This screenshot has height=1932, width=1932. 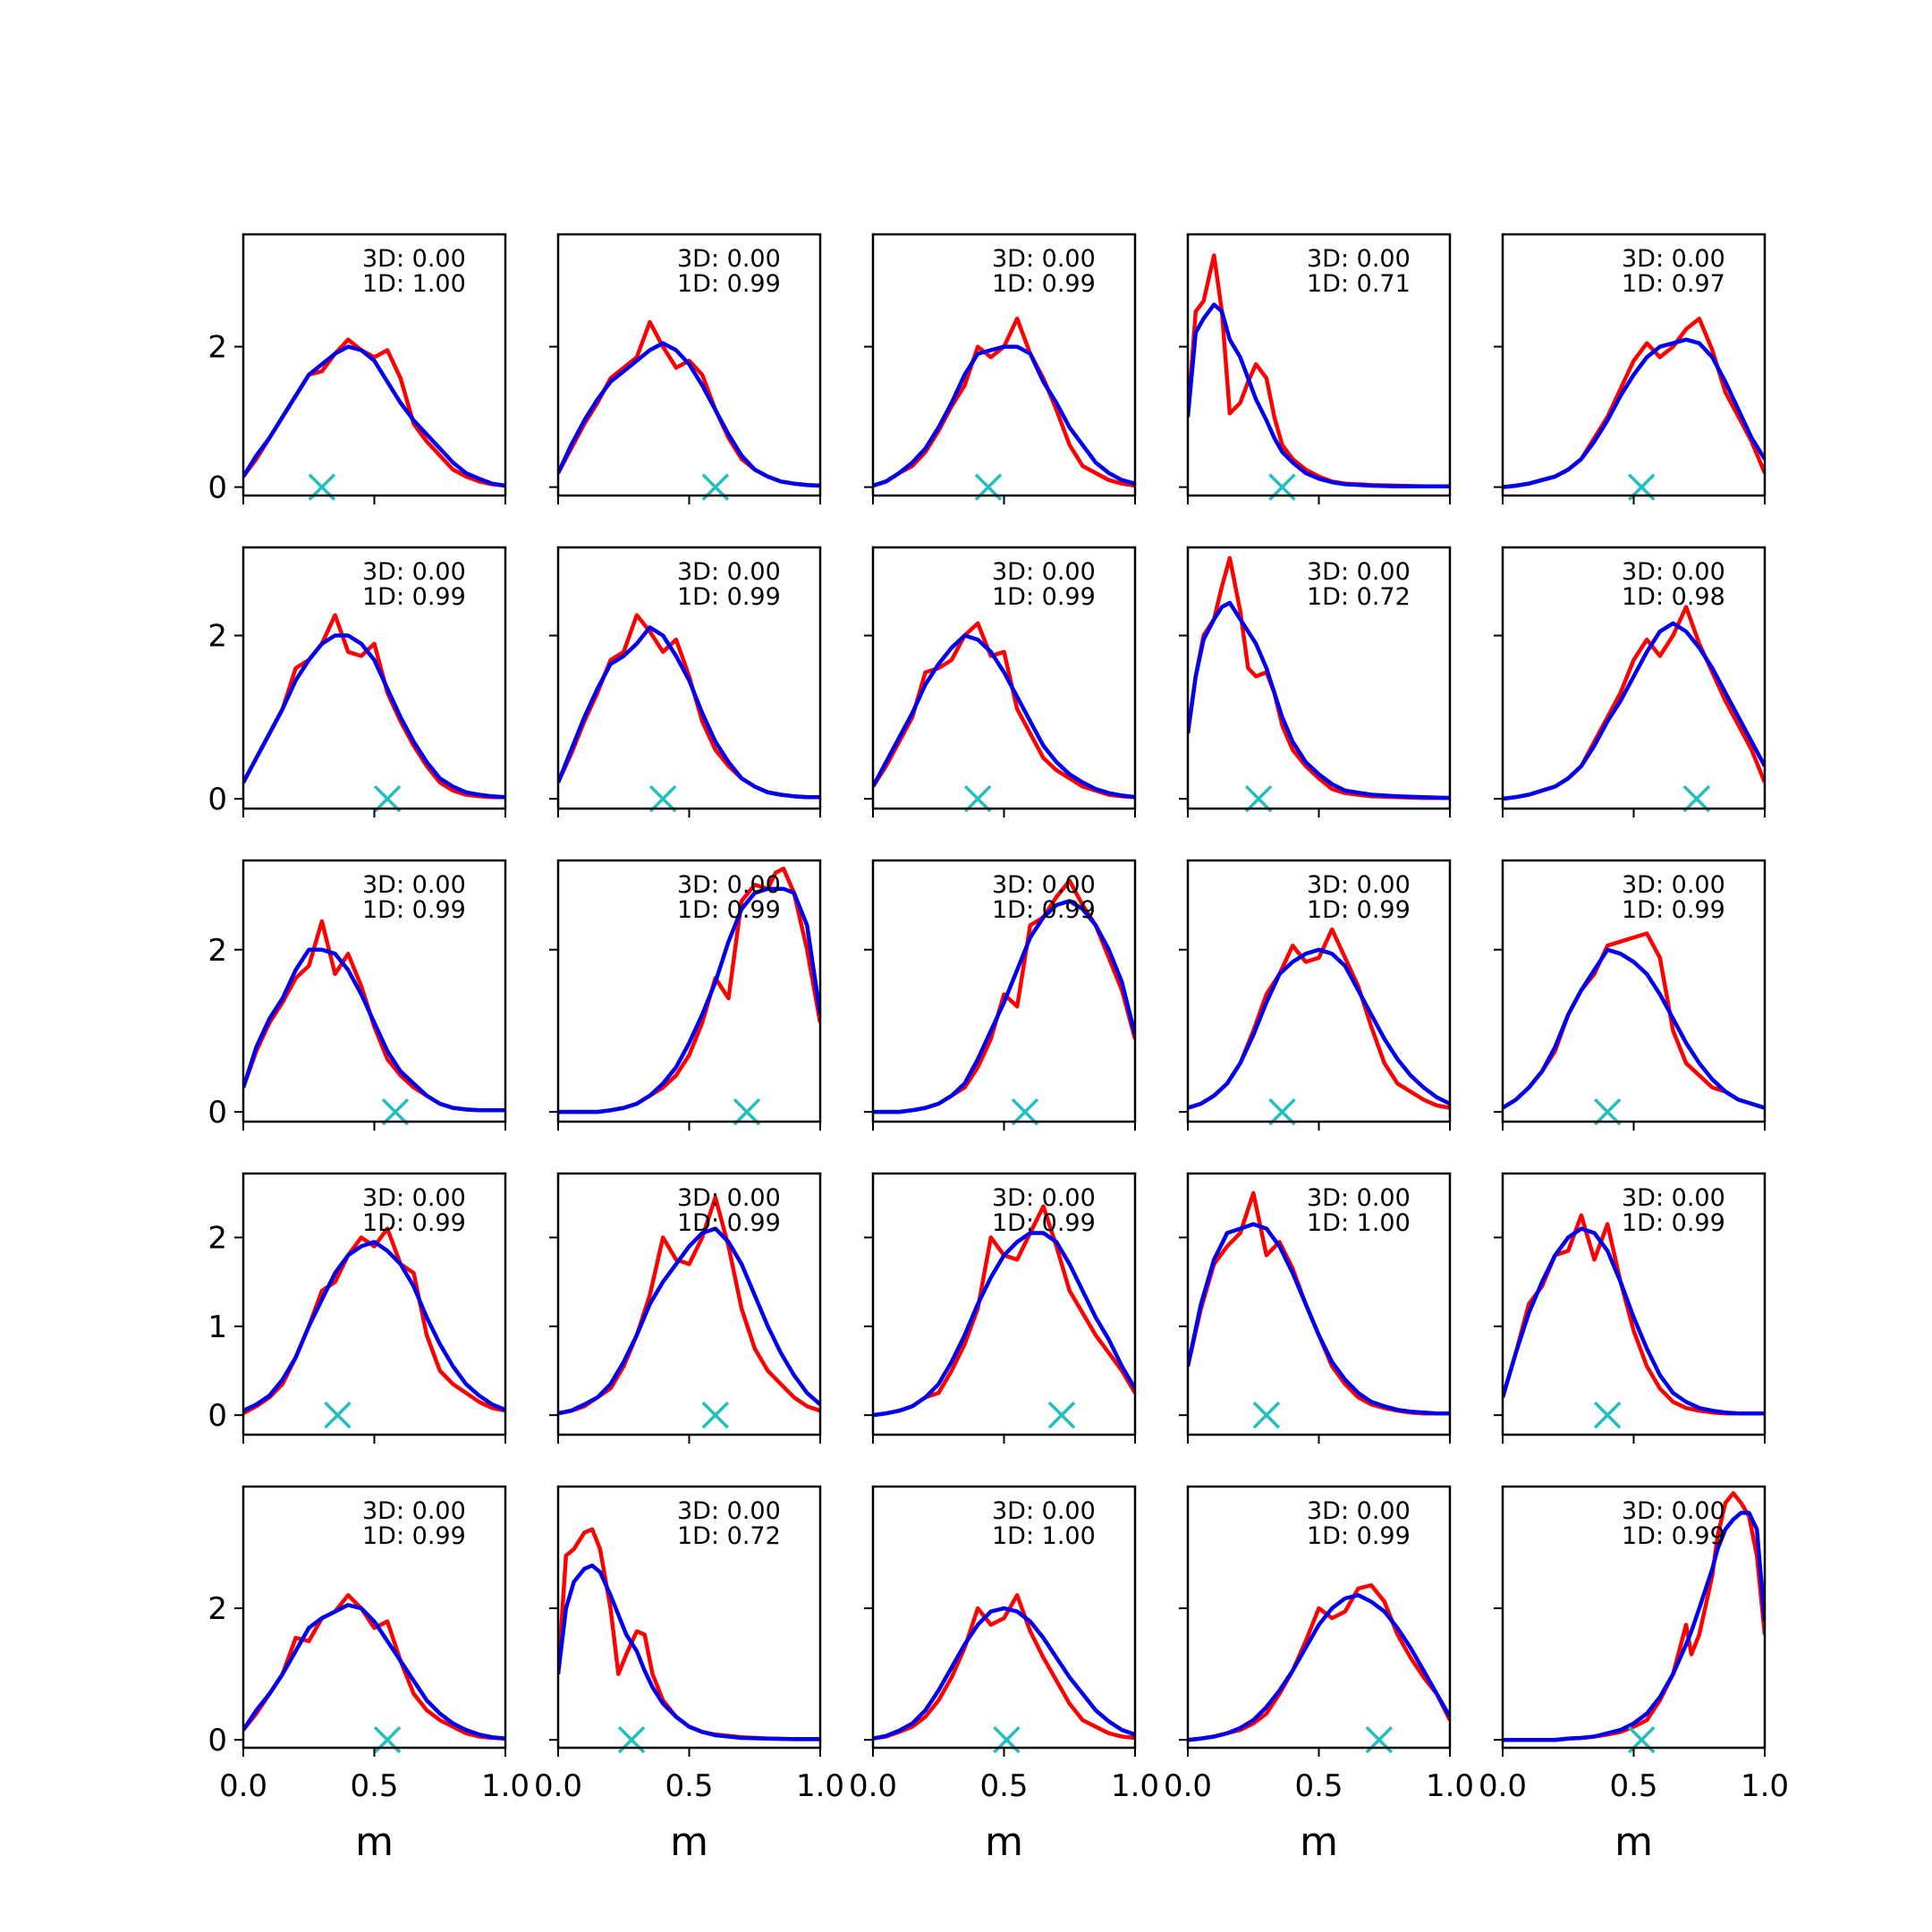 I want to click on panel-0-0-ytick-label-1: 2, so click(x=217, y=348).